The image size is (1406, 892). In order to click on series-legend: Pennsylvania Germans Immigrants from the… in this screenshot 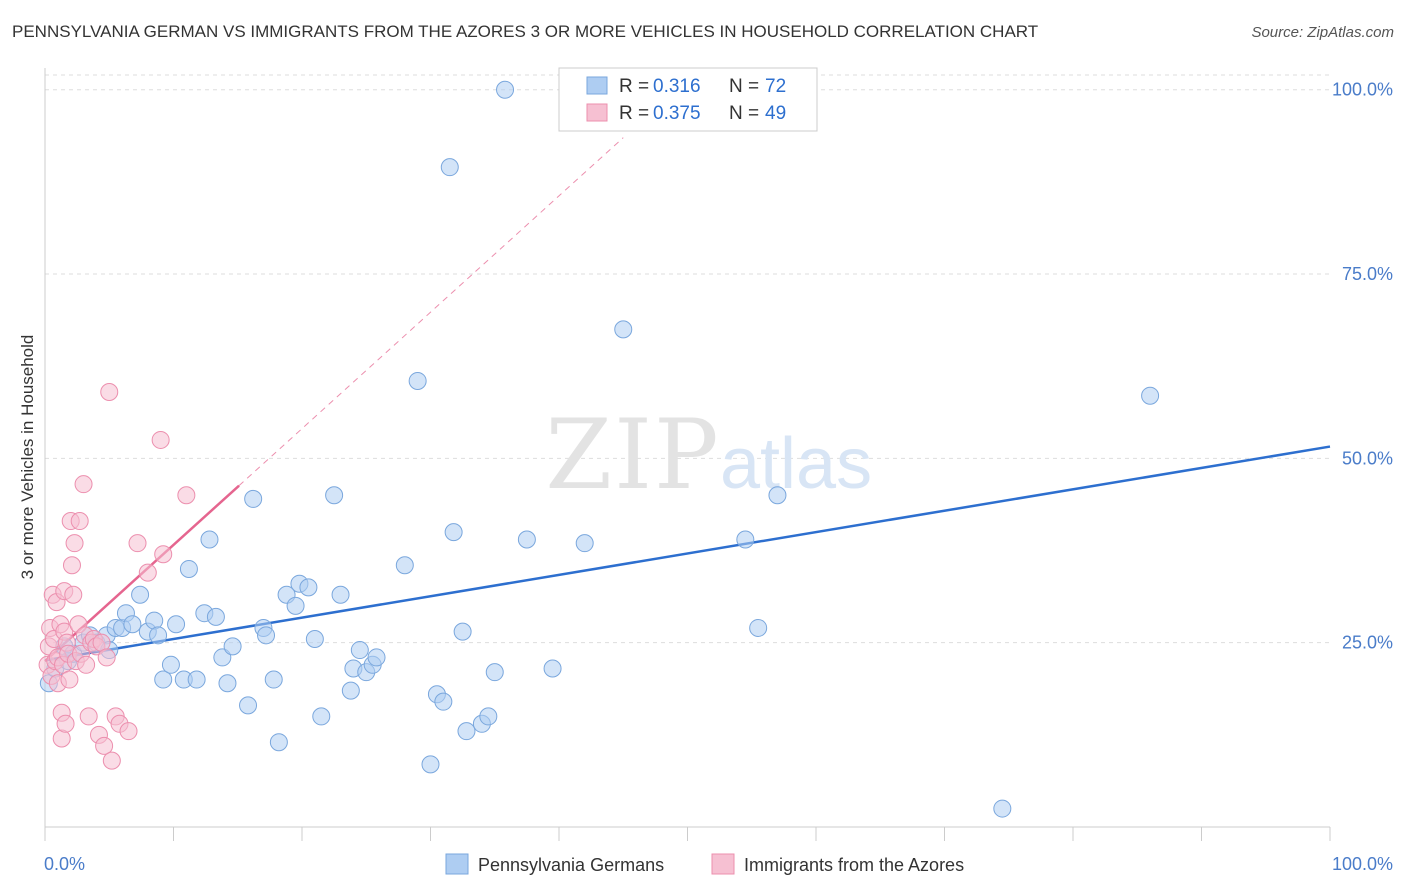, I will do `click(704, 864)`.